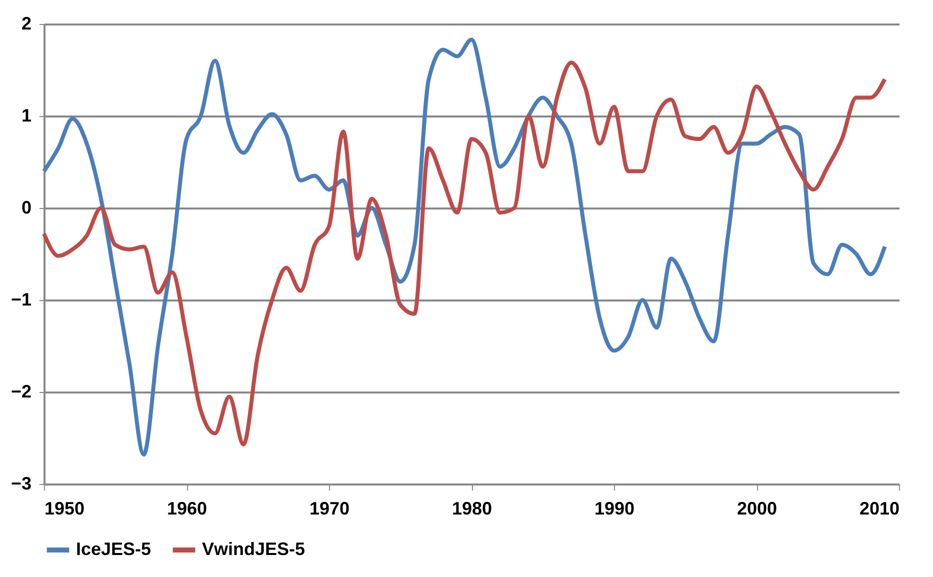  What do you see at coordinates (472, 508) in the screenshot?
I see `x-tick-label: 1980` at bounding box center [472, 508].